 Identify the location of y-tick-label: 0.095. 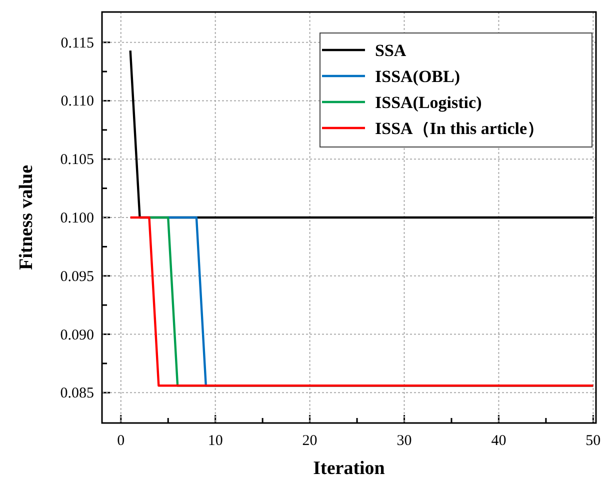
(77, 276).